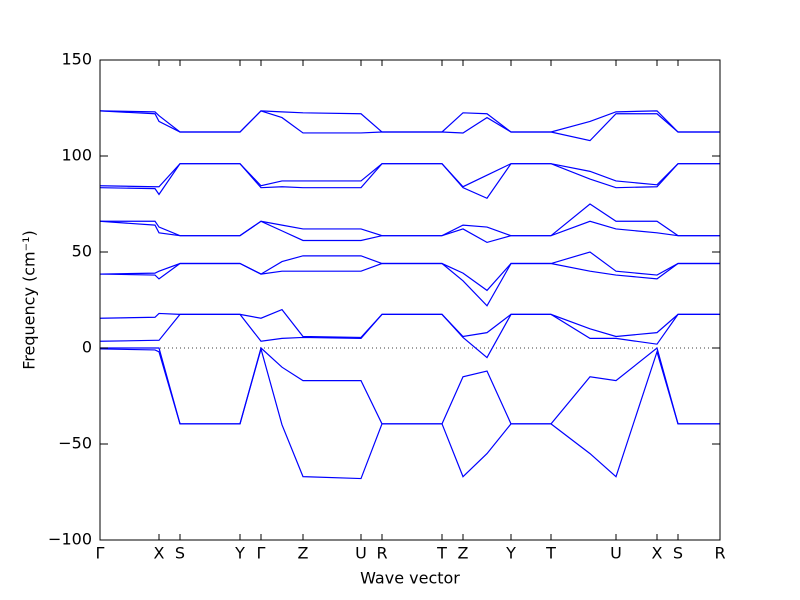 Image resolution: width=800 pixels, height=600 pixels. I want to click on y-tick-label: 50, so click(82, 251).